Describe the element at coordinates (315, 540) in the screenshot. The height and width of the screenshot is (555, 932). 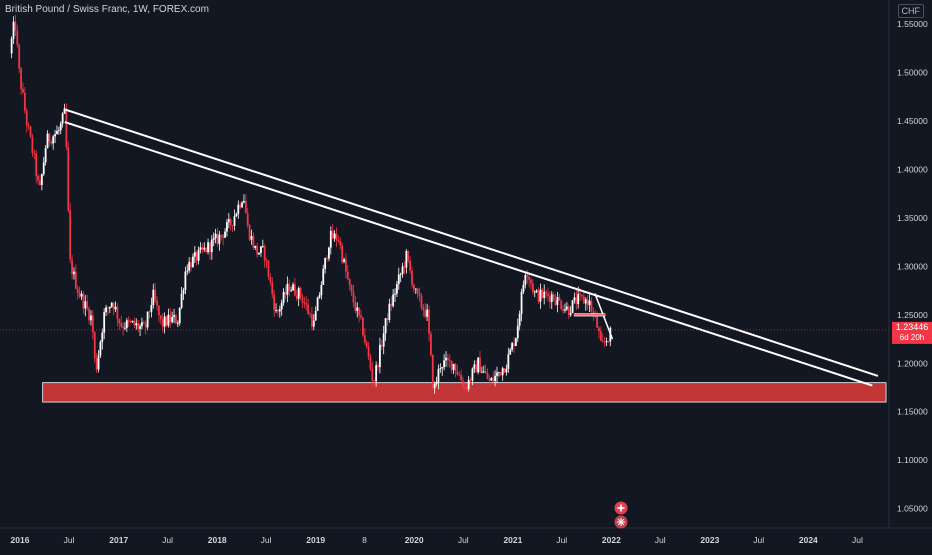
I see `time-tick-label: 2019` at that location.